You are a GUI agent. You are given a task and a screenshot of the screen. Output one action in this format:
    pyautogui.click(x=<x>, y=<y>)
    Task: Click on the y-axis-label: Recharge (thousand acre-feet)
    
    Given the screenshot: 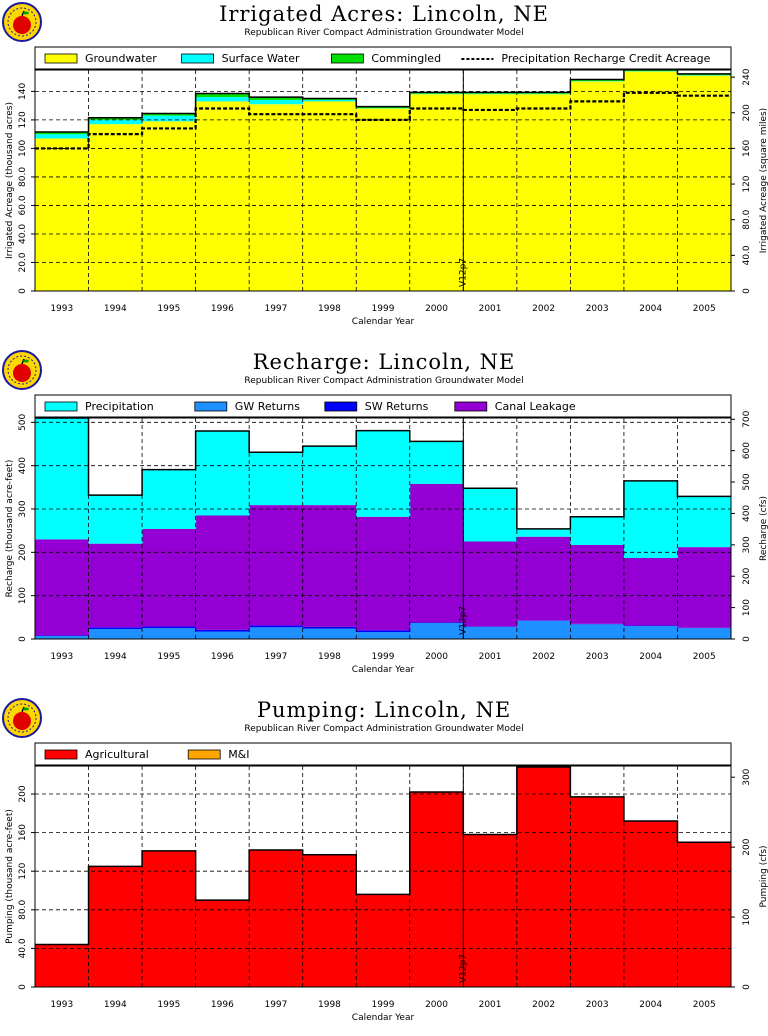 What is the action you would take?
    pyautogui.click(x=10, y=529)
    